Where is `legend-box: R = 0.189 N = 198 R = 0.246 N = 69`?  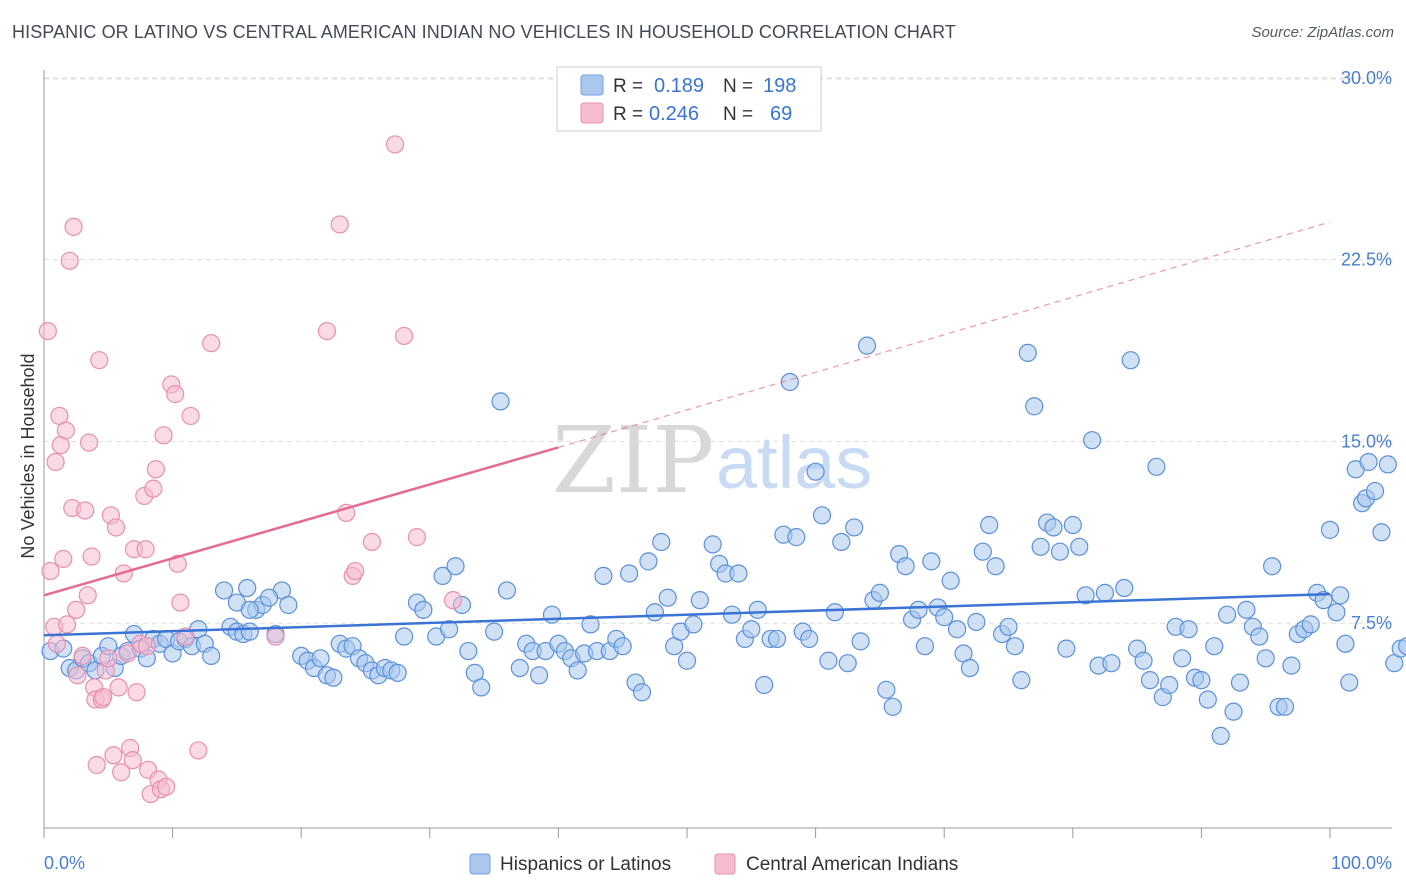
legend-box: R = 0.189 N = 198 R = 0.246 N = 69 is located at coordinates (689, 99).